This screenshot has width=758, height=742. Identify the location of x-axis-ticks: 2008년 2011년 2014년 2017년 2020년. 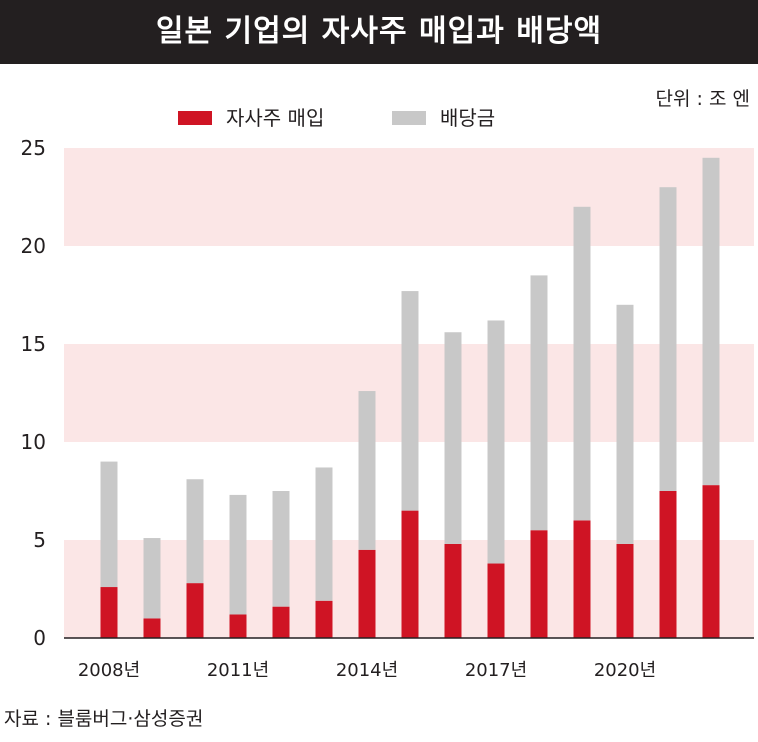
(367, 670).